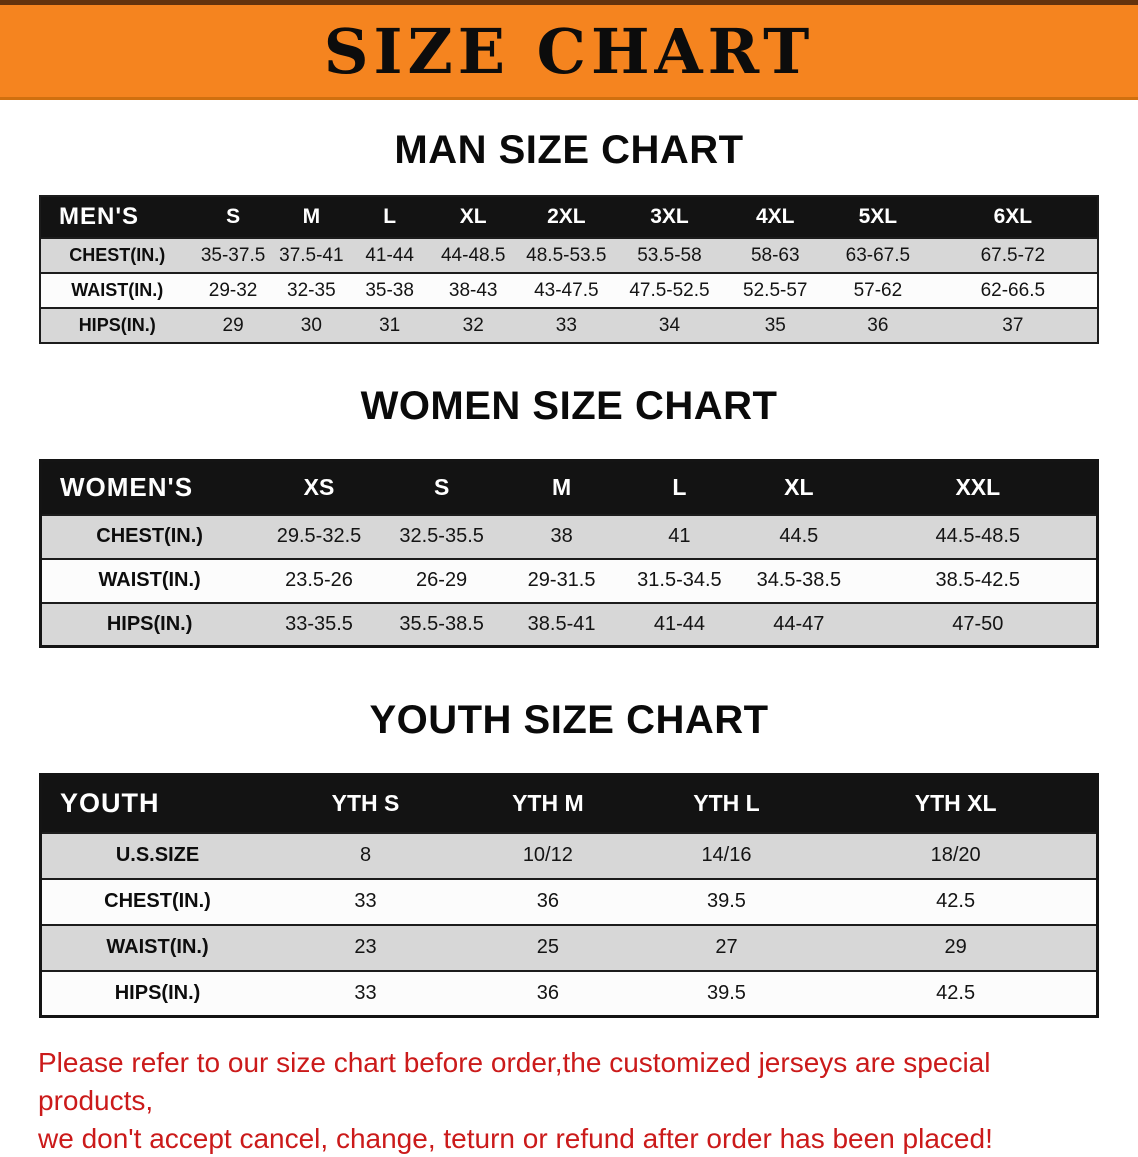 Image resolution: width=1138 pixels, height=1157 pixels. Describe the element at coordinates (319, 536) in the screenshot. I see `size-value: 29.5-32.5` at that location.